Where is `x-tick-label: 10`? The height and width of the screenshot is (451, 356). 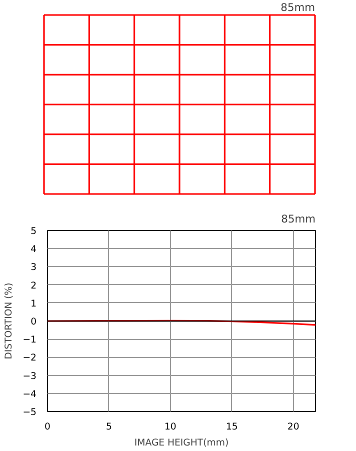
x-tick-label: 10 is located at coordinates (170, 427).